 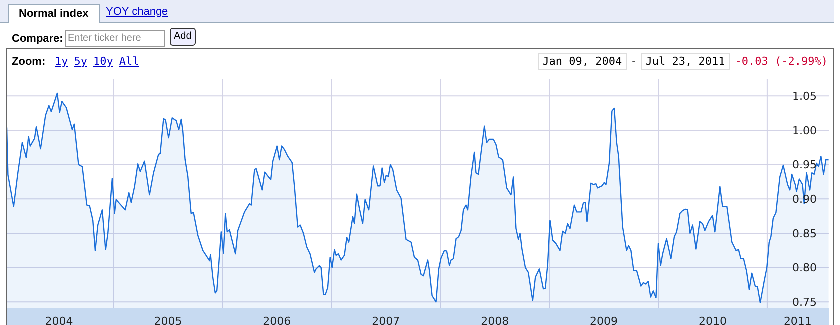 I want to click on y-tick-label: 1.05, so click(x=804, y=97).